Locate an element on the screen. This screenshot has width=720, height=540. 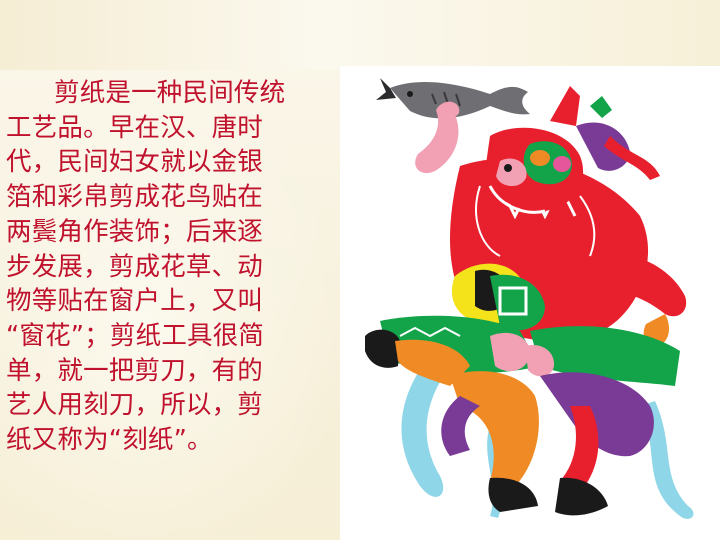
paragraph-line-10: 艺人用刻刀，所以，剪 is located at coordinates (135, 405).